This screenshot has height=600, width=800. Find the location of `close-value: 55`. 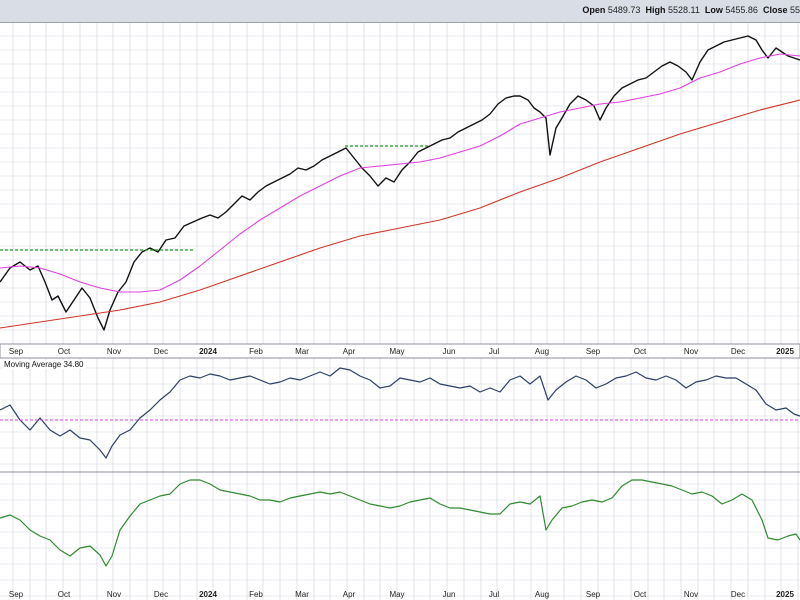

close-value: 55 is located at coordinates (794, 10).